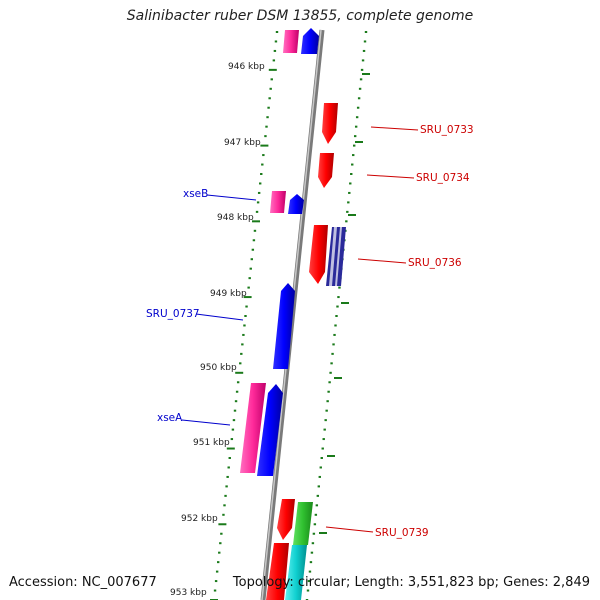 The width and height of the screenshot is (600, 600). Describe the element at coordinates (296, 572) in the screenshot. I see `gene-bottom-cyan` at that location.